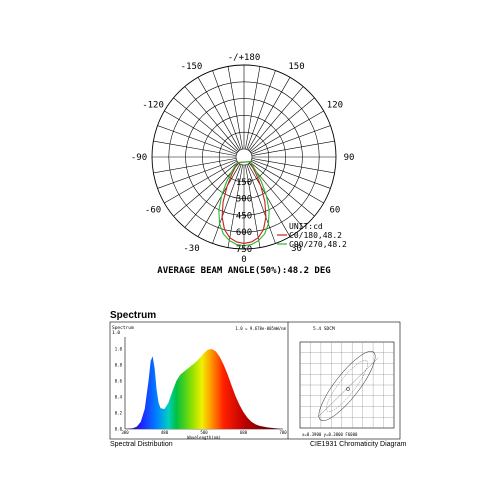  I want to click on angle-label: 30, so click(296, 249).